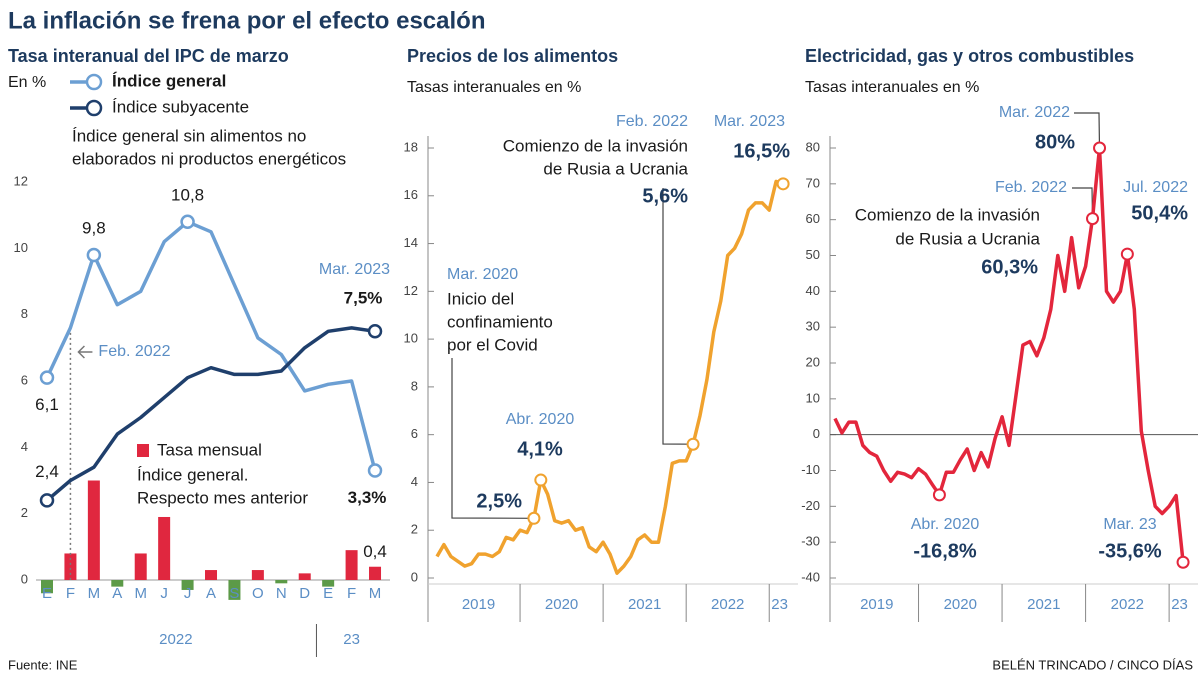 Image resolution: width=1201 pixels, height=676 pixels. Describe the element at coordinates (813, 146) in the screenshot. I see `y-tick-label: 80` at that location.